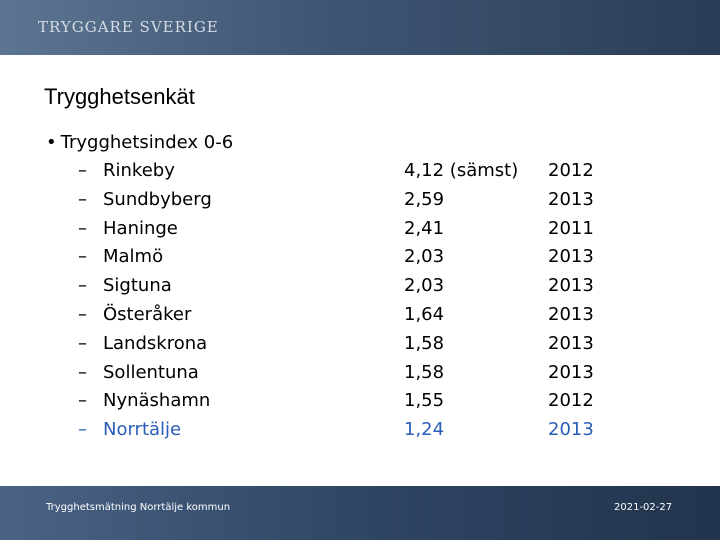  What do you see at coordinates (360, 404) in the screenshot?
I see `list-item: – Nynäshamn 1,55 2012` at bounding box center [360, 404].